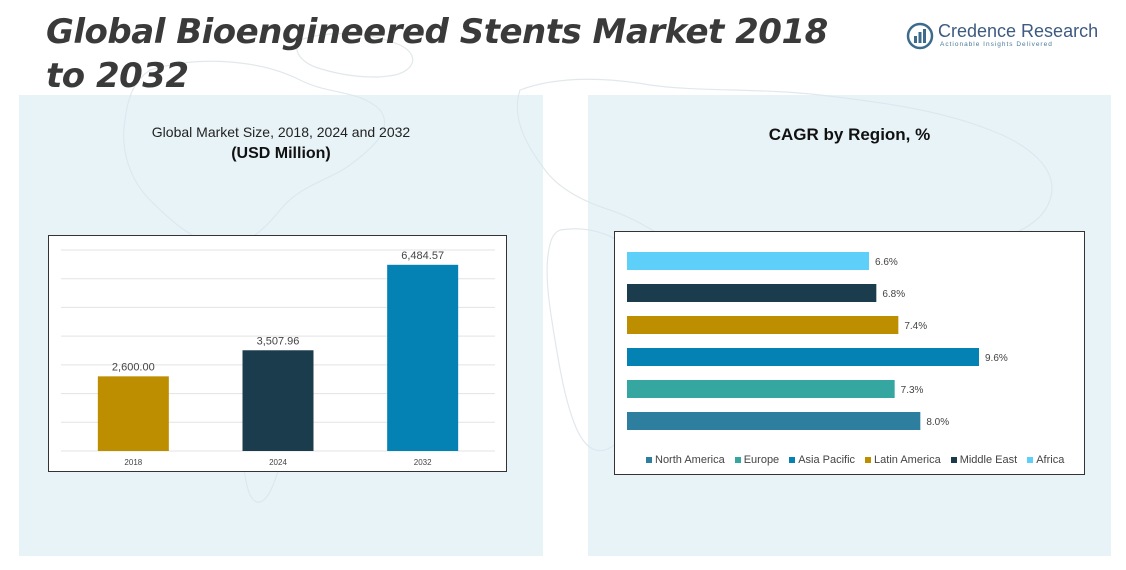  Describe the element at coordinates (278, 341) in the screenshot. I see `bar-value-label: 3,507.96` at that location.